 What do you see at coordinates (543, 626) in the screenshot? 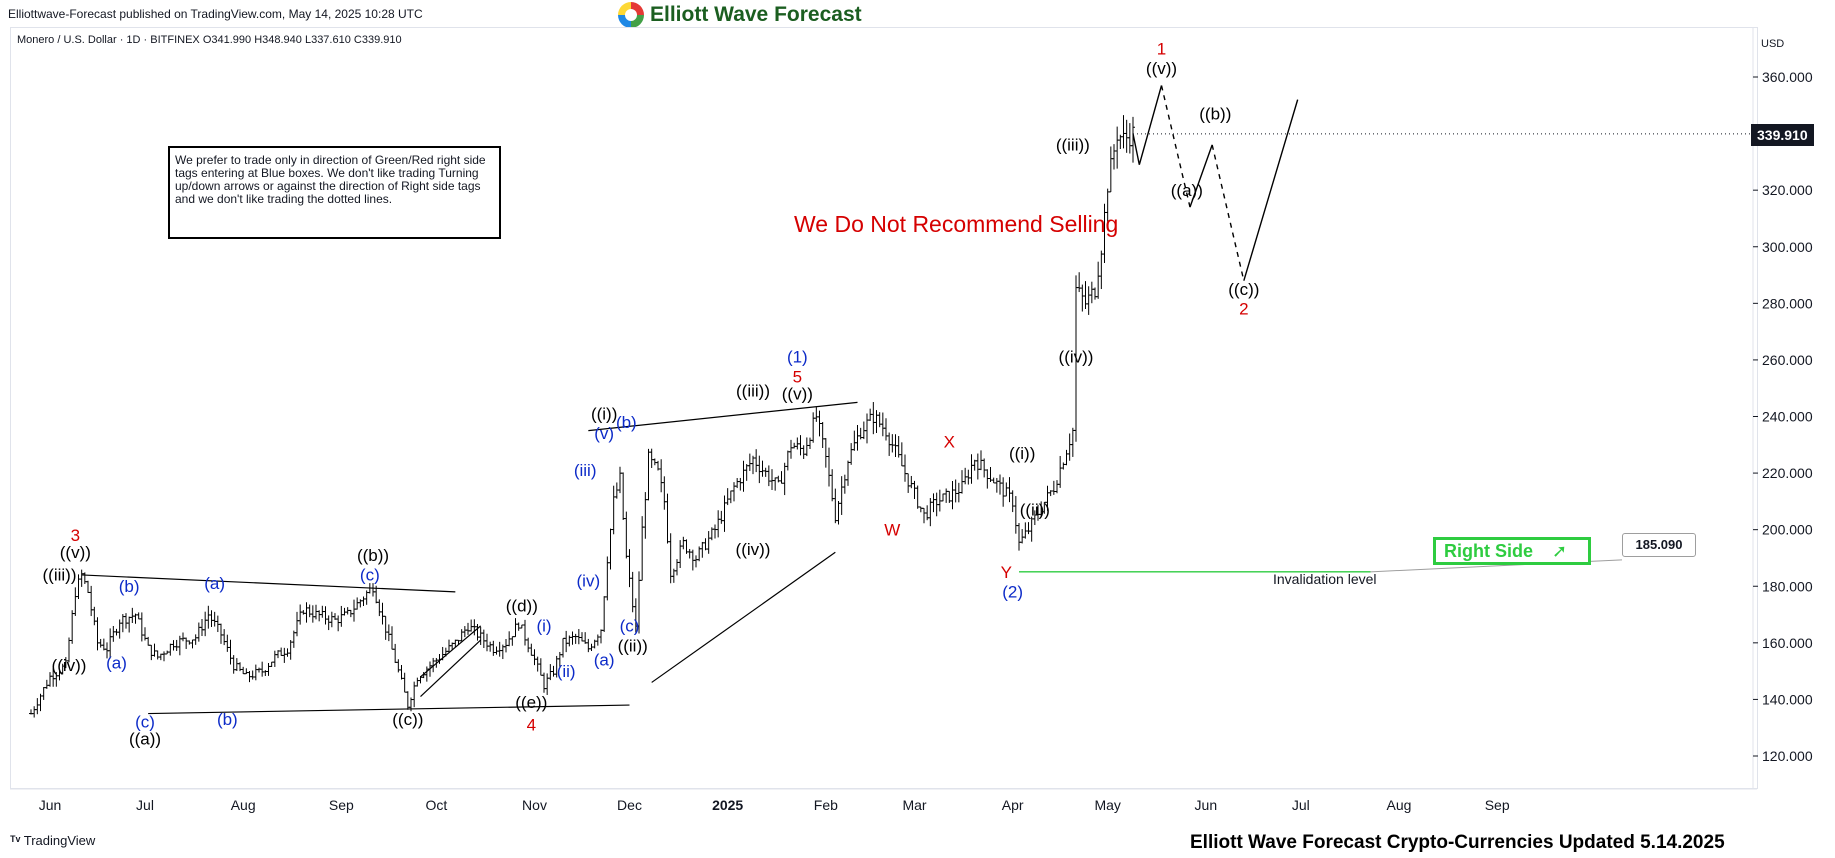
I see `wave-label: (i)` at bounding box center [543, 626].